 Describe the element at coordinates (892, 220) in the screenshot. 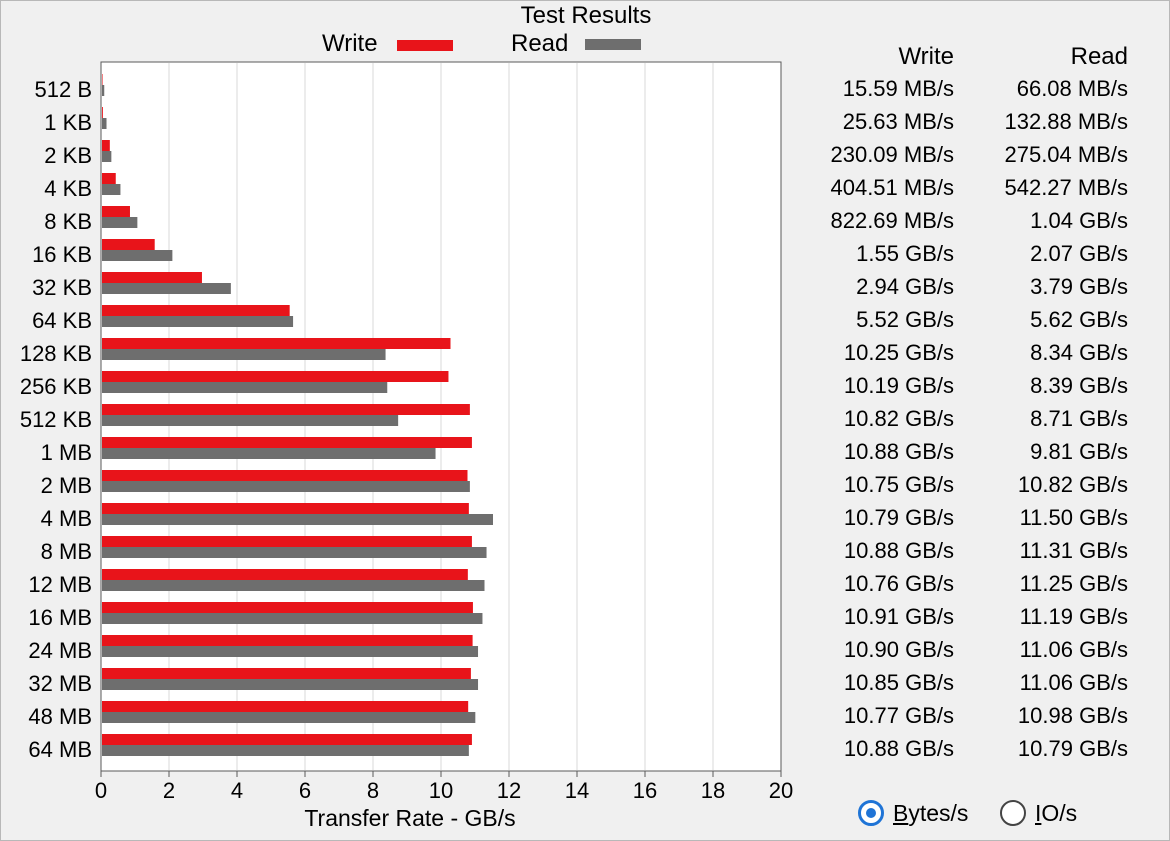

I see `write-rate-value: 822.69 MB/s` at that location.